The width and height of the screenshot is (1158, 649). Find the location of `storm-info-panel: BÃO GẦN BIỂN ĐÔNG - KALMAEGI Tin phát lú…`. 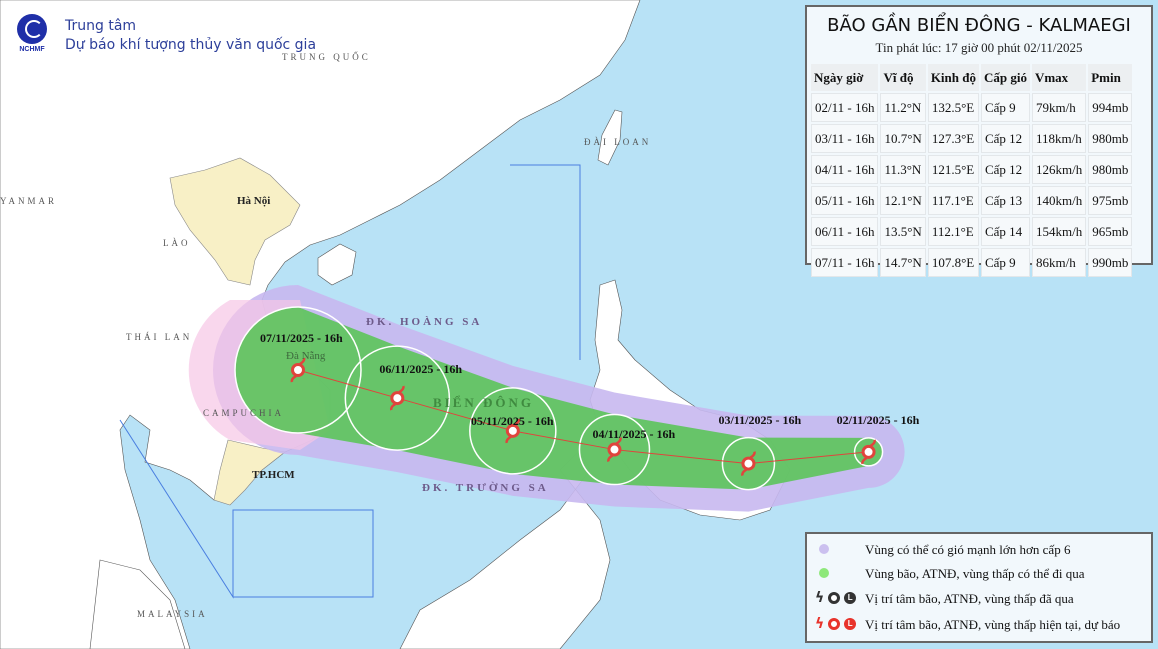

storm-info-panel: BÃO GẦN BIỂN ĐÔNG - KALMAEGI Tin phát lú… is located at coordinates (979, 141).